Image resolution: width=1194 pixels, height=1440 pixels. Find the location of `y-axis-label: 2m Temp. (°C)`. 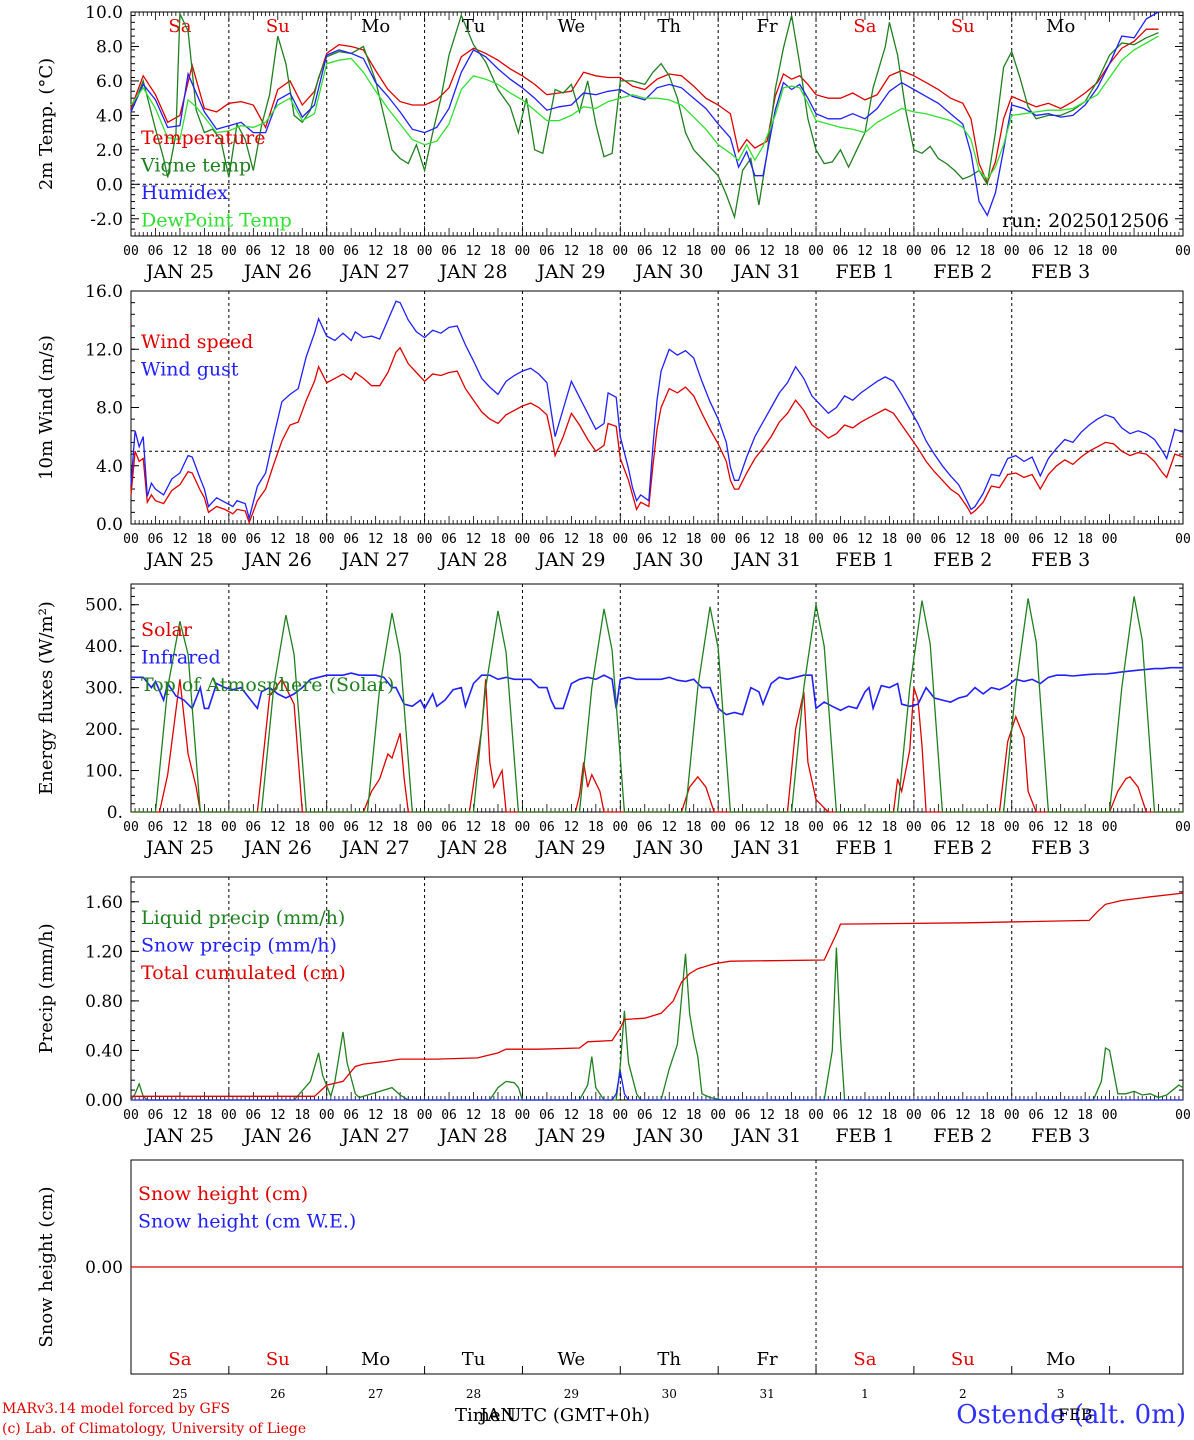

y-axis-label: 2m Temp. (°C) is located at coordinates (46, 124).